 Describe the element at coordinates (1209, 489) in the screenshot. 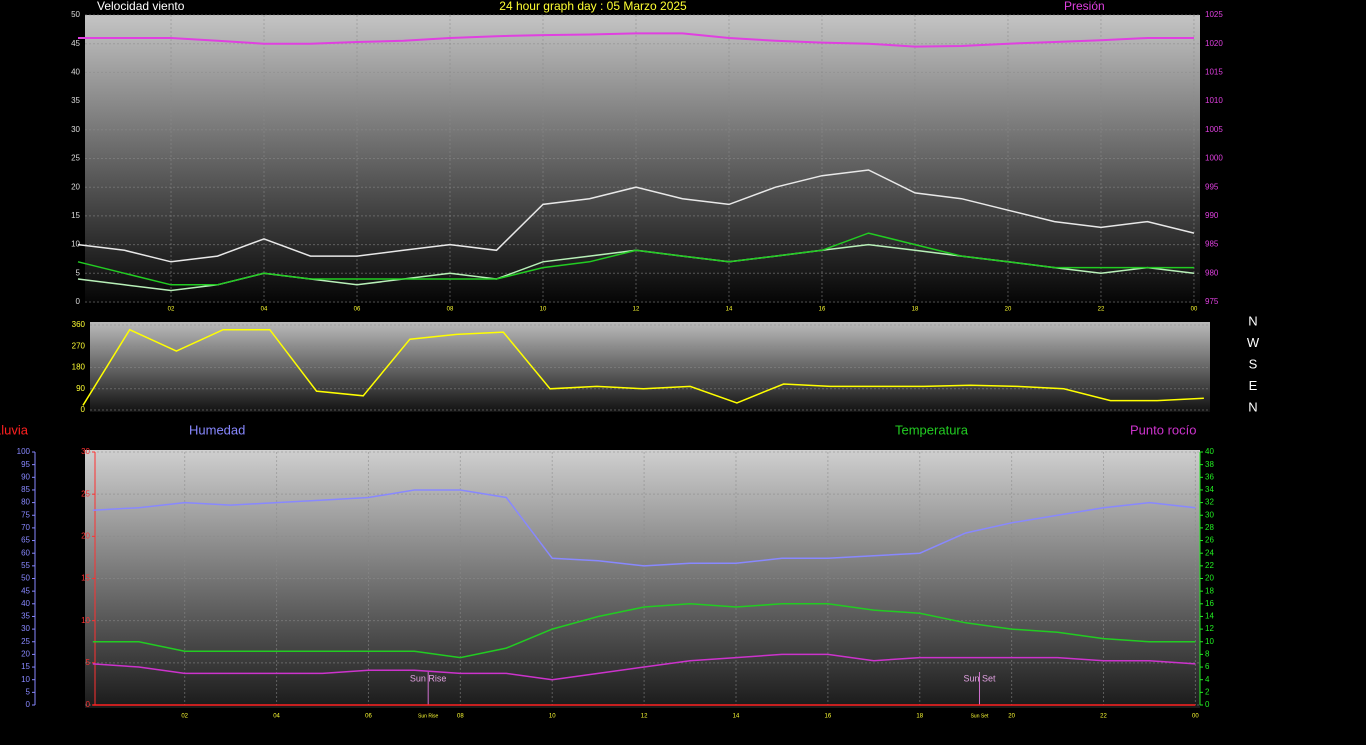

I see `y2-tick-label: 34` at that location.